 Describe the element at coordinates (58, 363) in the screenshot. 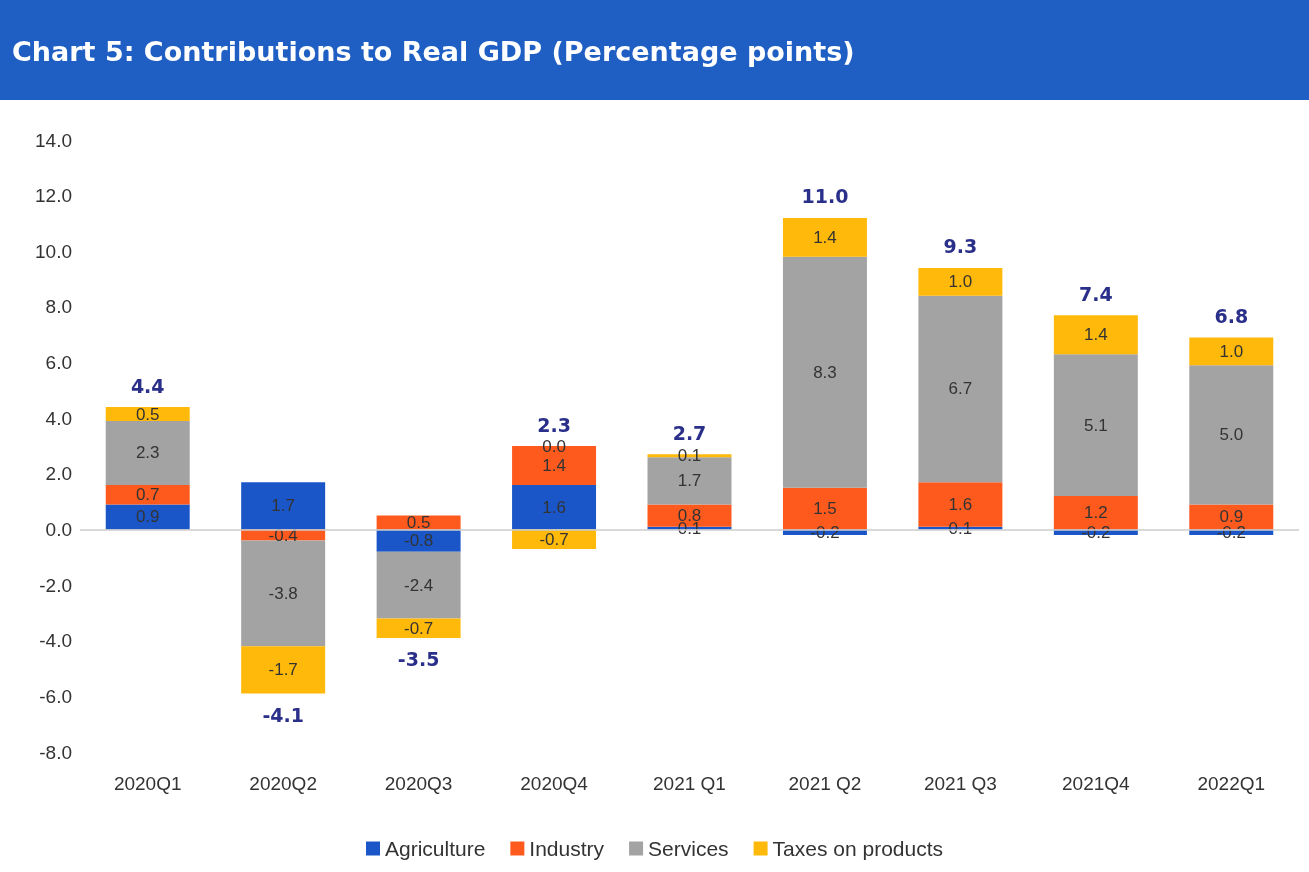

I see `y-tick-label: 6.0` at that location.